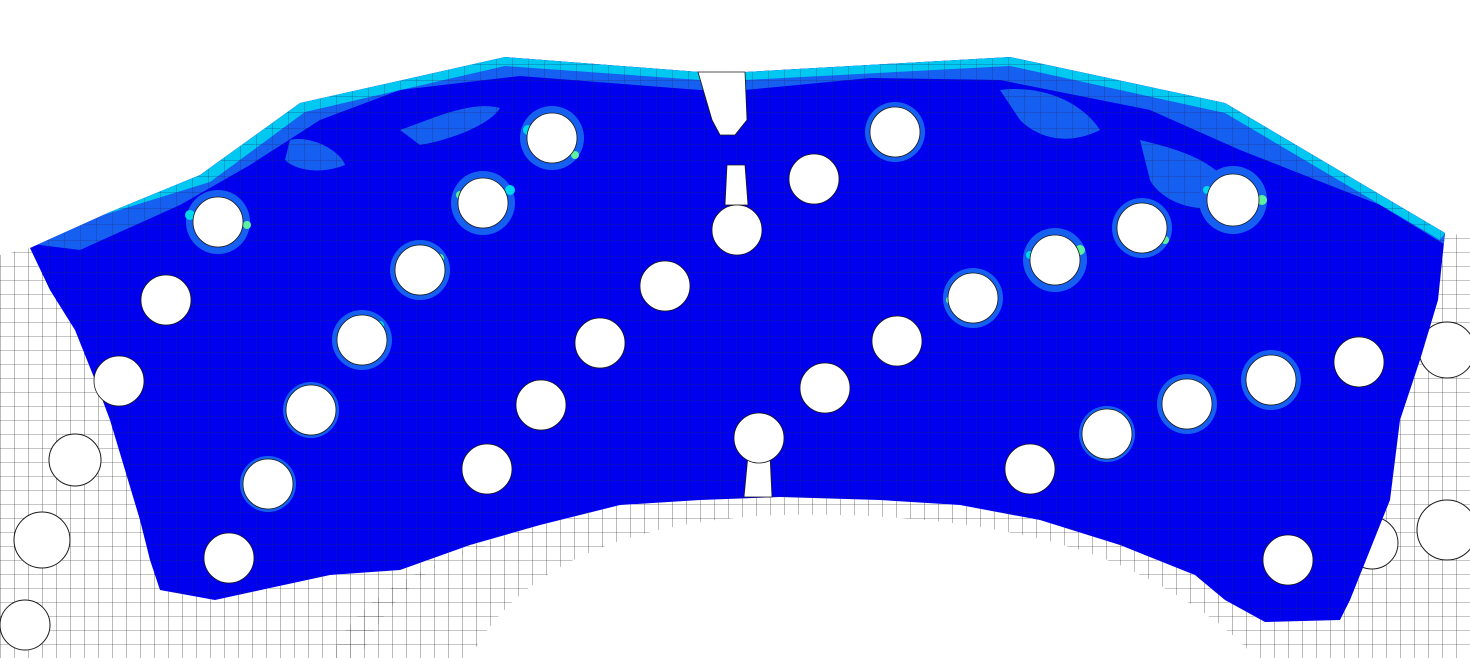  Describe the element at coordinates (736, 185) in the screenshot. I see `mid-slot` at that location.